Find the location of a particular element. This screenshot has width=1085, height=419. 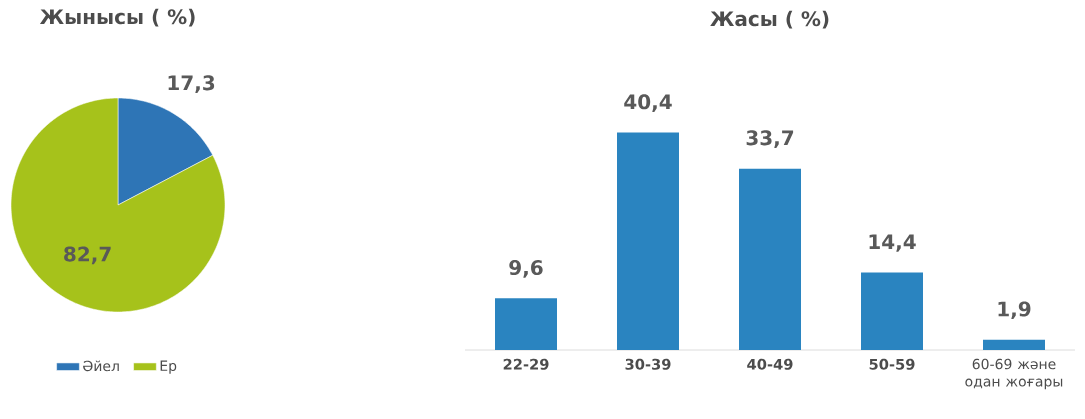

data-label: 1,9 is located at coordinates (1014, 310).